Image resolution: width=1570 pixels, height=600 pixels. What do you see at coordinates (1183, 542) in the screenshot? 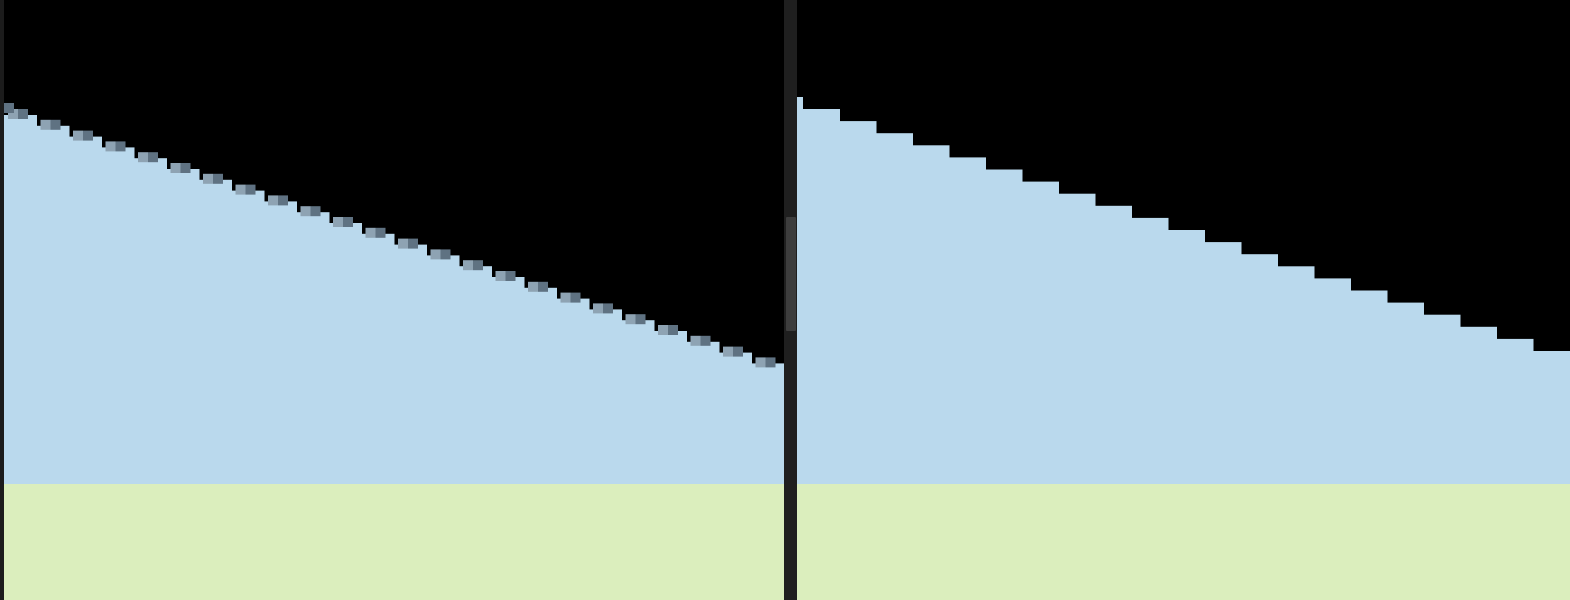
I see `right-lower-region` at bounding box center [1183, 542].